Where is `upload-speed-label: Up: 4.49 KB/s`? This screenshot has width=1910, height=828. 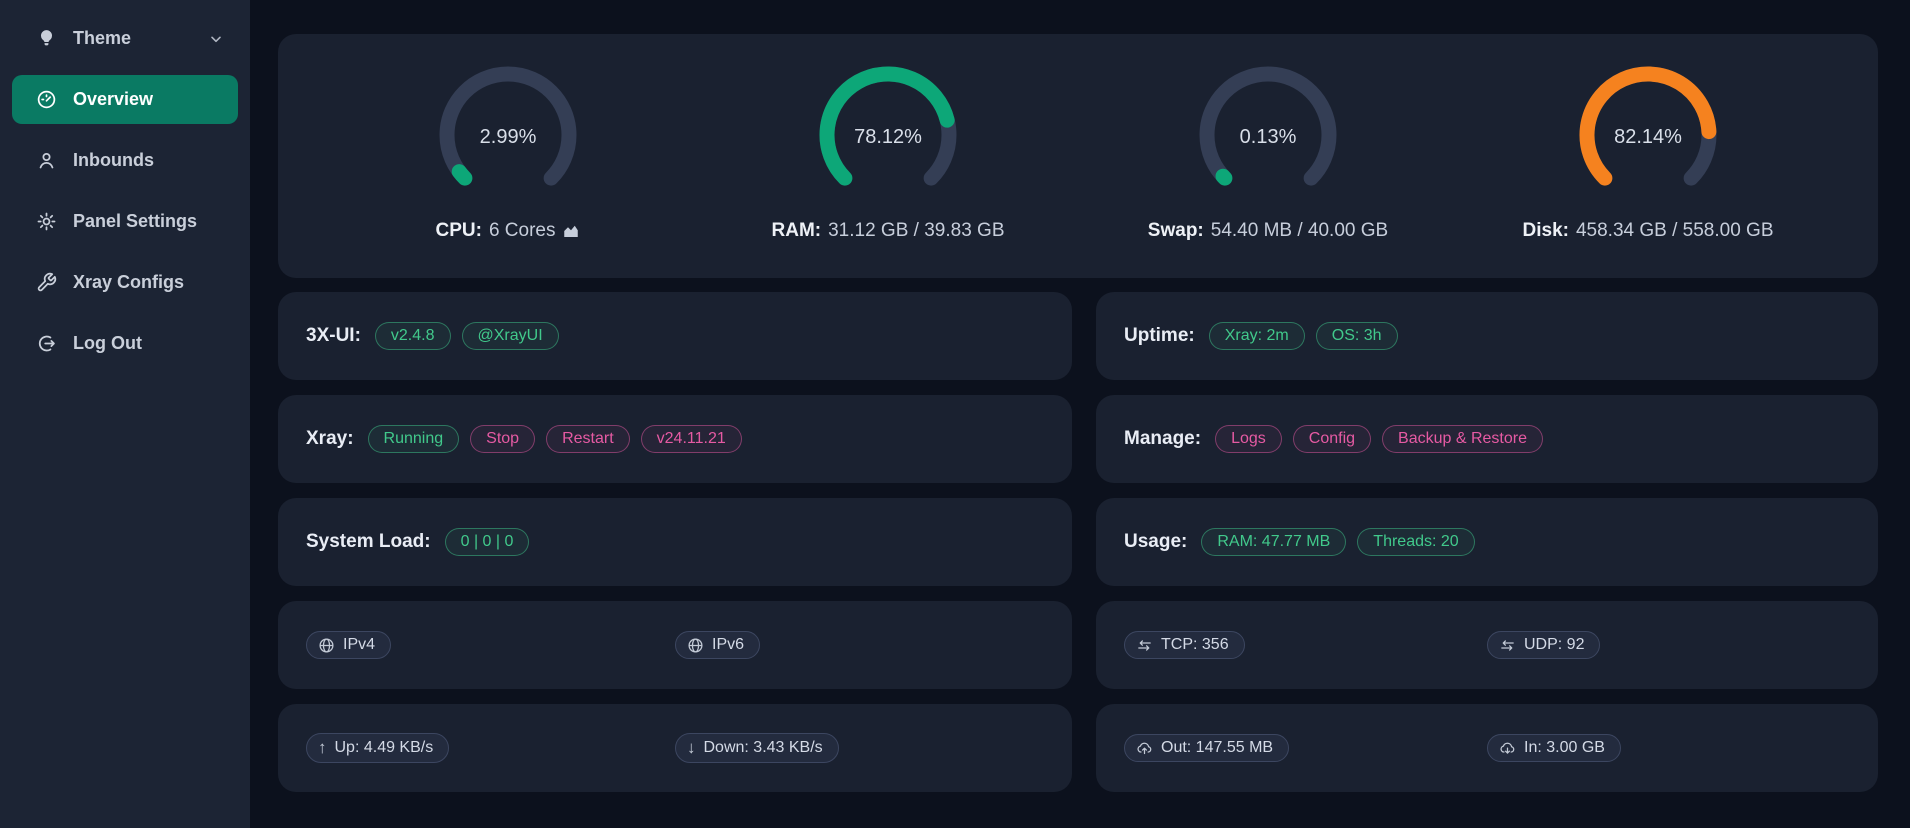 upload-speed-label: Up: 4.49 KB/s is located at coordinates (384, 747).